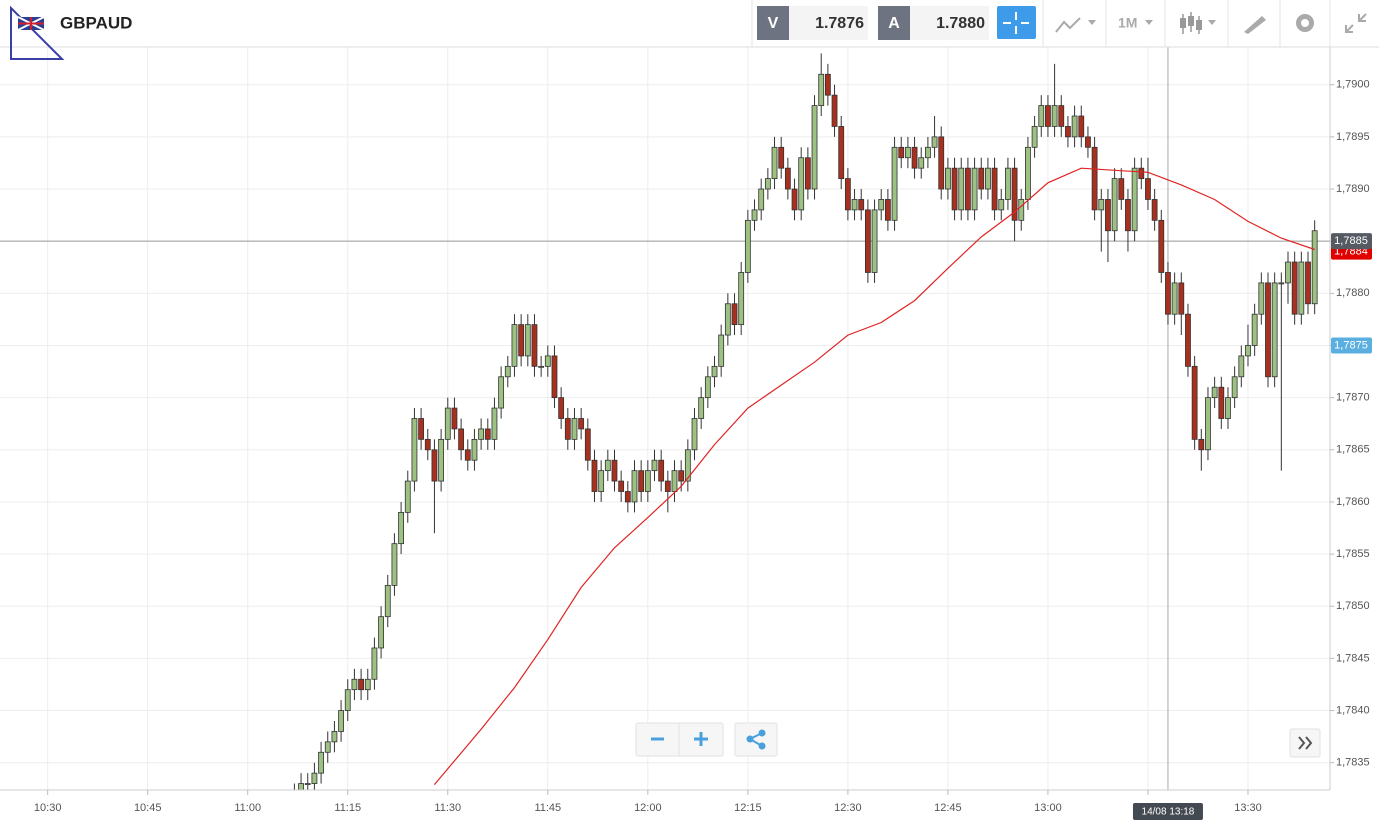 The image size is (1379, 823). I want to click on y-tick-label: 1,7895, so click(1353, 137).